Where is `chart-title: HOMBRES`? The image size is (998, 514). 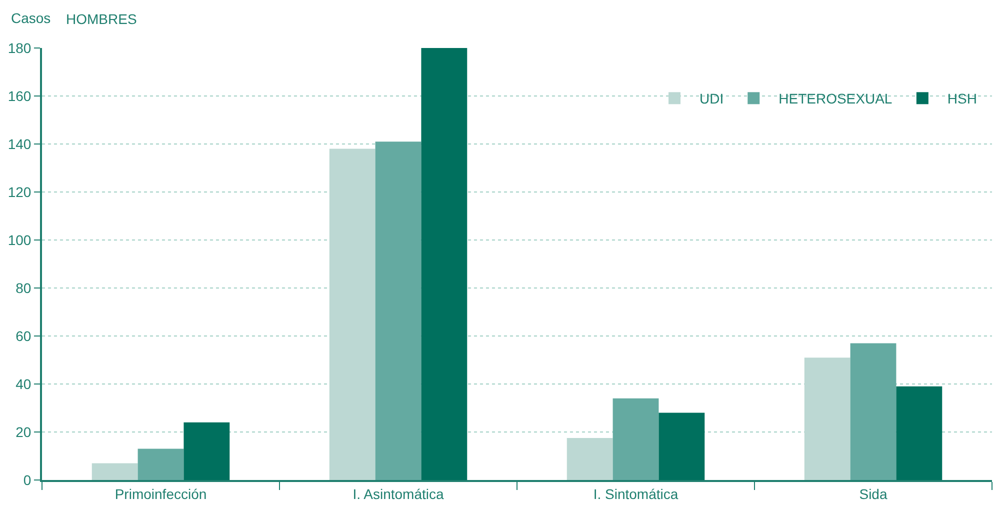 chart-title: HOMBRES is located at coordinates (101, 18).